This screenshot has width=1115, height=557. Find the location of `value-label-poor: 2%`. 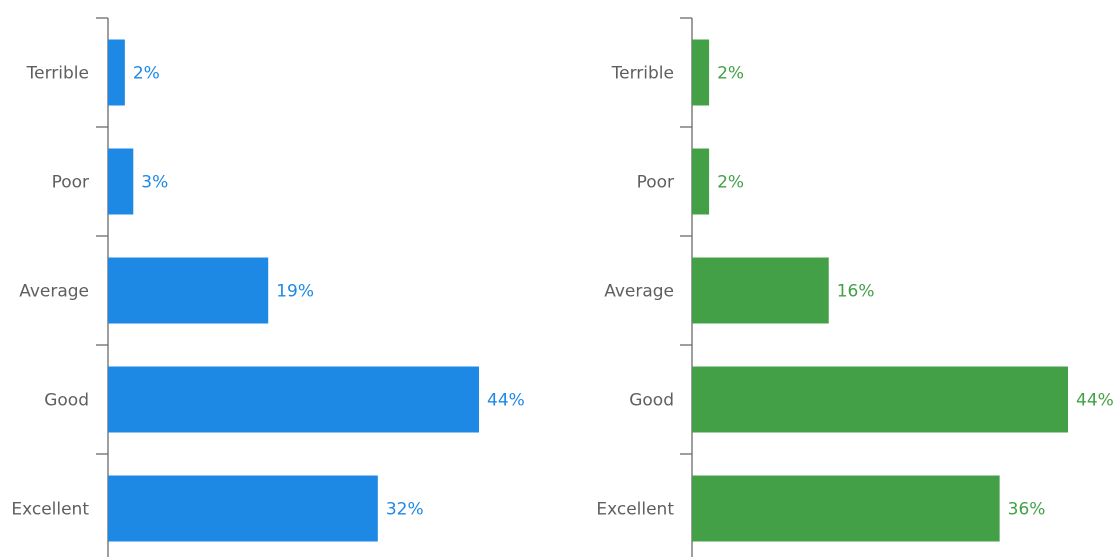

value-label-poor: 2% is located at coordinates (730, 183).